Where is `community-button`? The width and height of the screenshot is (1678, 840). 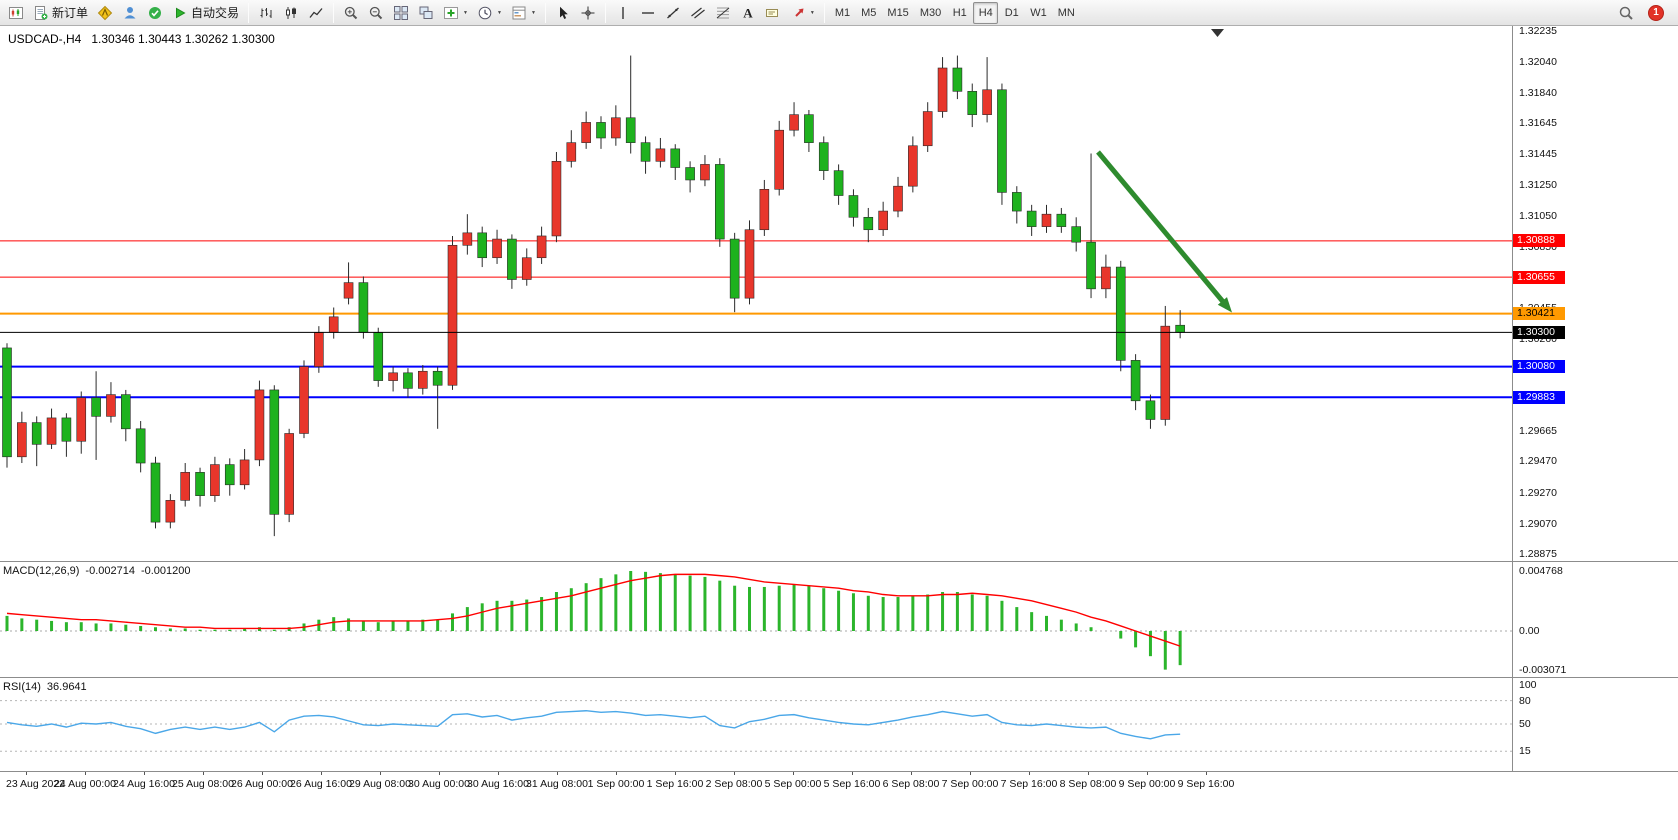
community-button is located at coordinates (130, 13).